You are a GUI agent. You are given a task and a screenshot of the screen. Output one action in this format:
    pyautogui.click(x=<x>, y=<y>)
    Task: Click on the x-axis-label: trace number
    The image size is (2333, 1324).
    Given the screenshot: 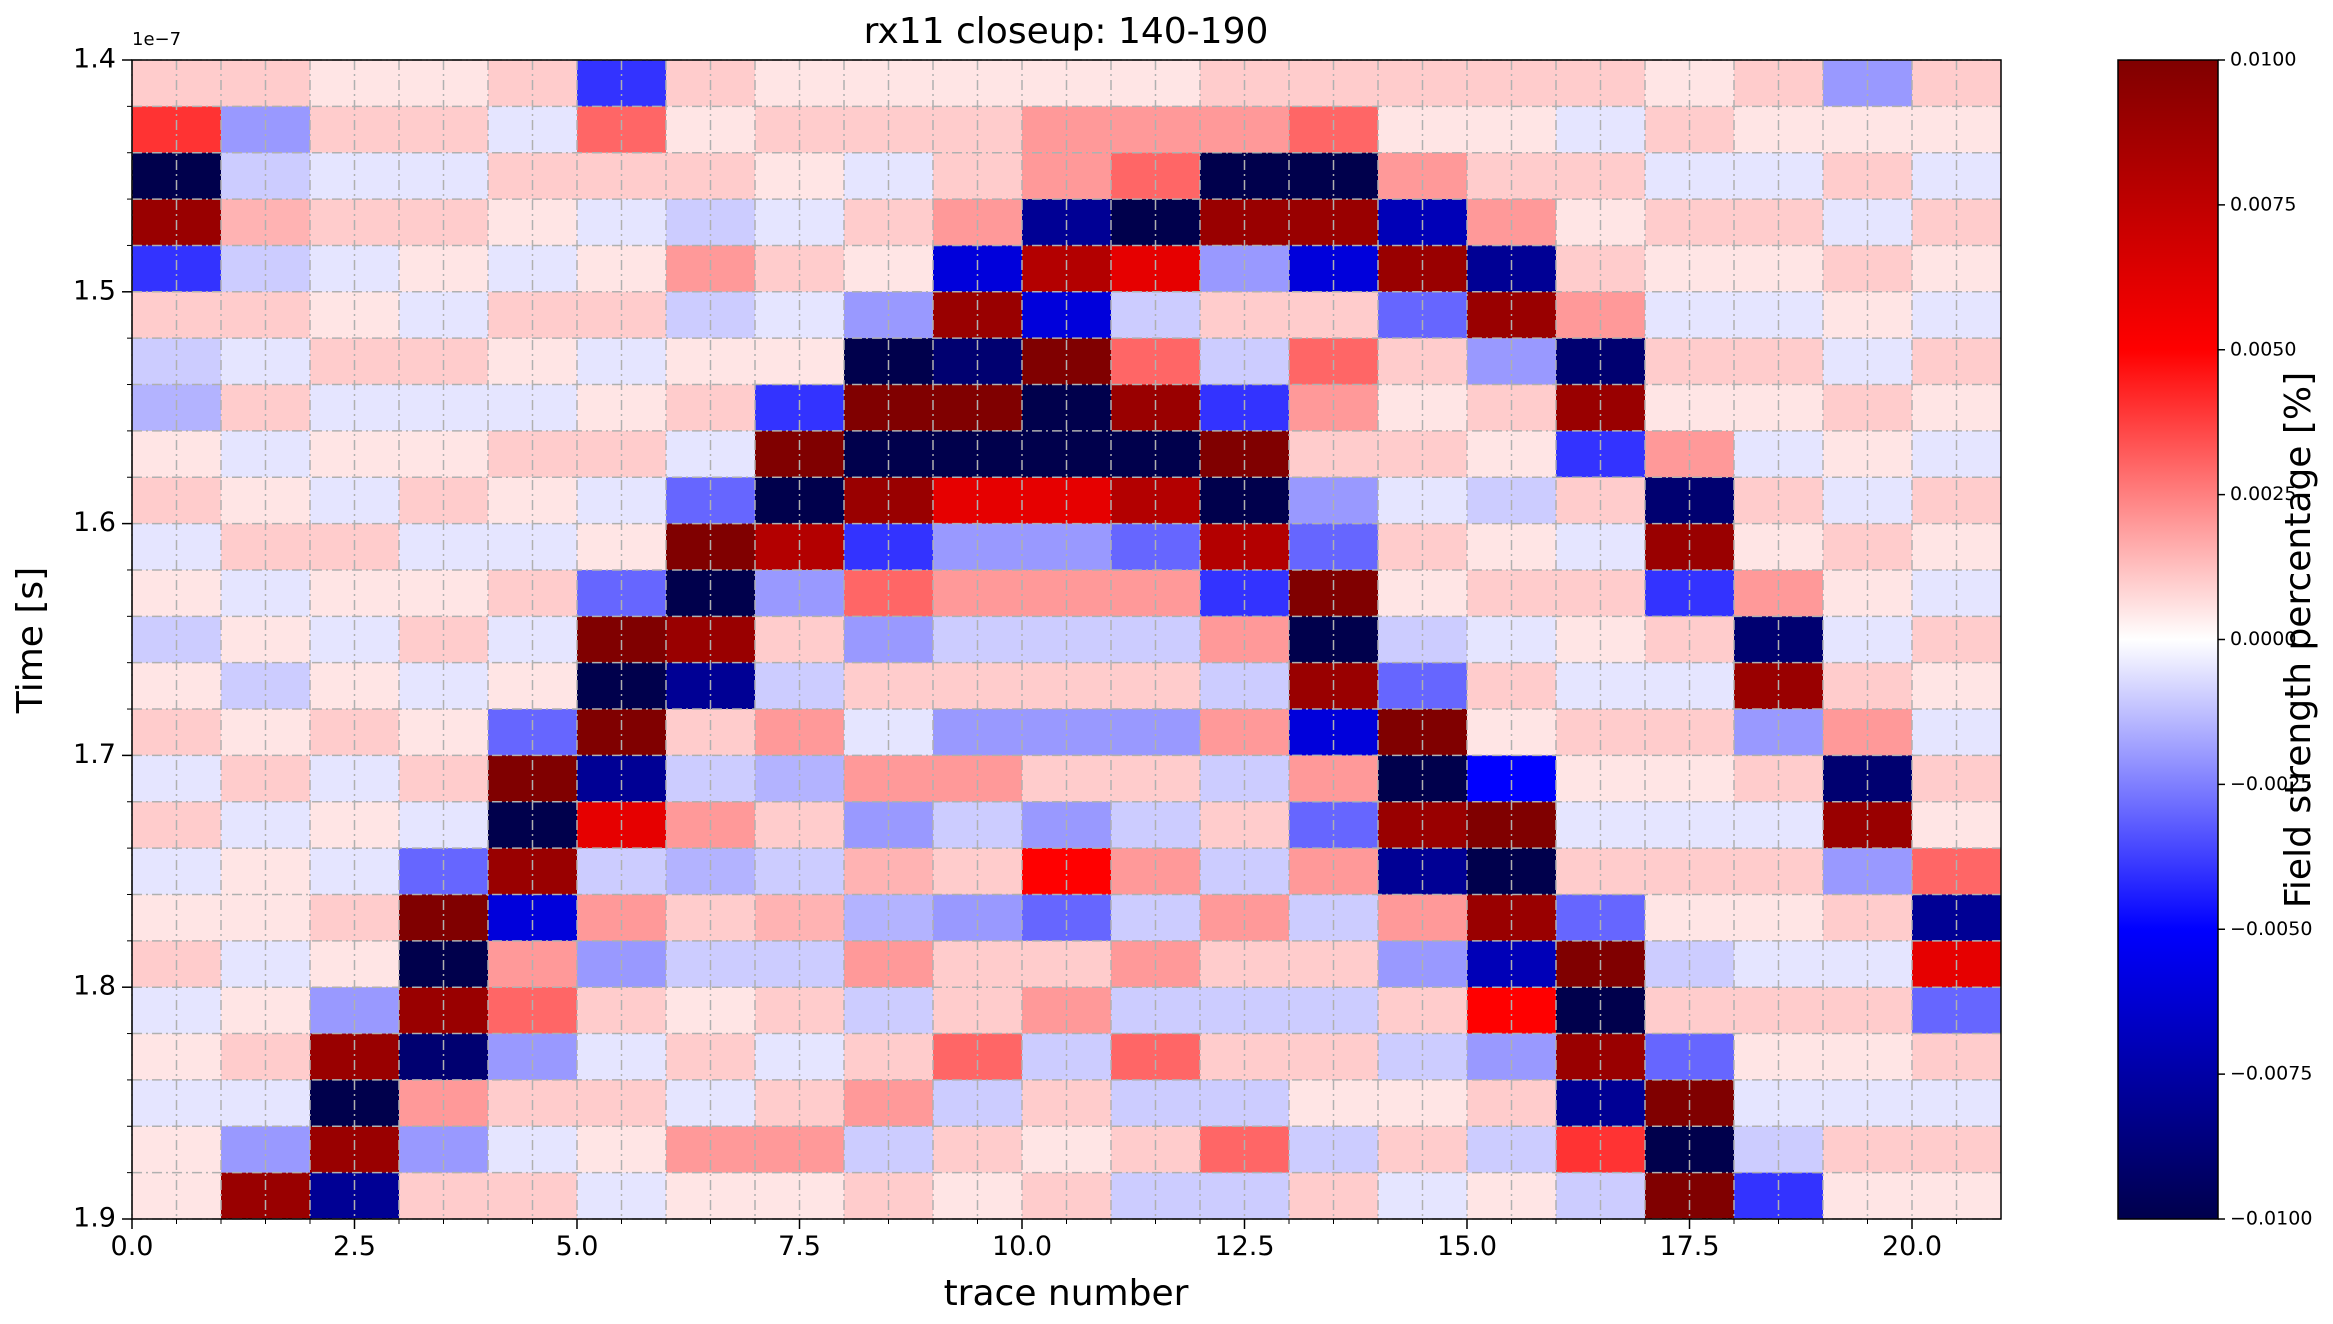 What is the action you would take?
    pyautogui.click(x=1066, y=1293)
    